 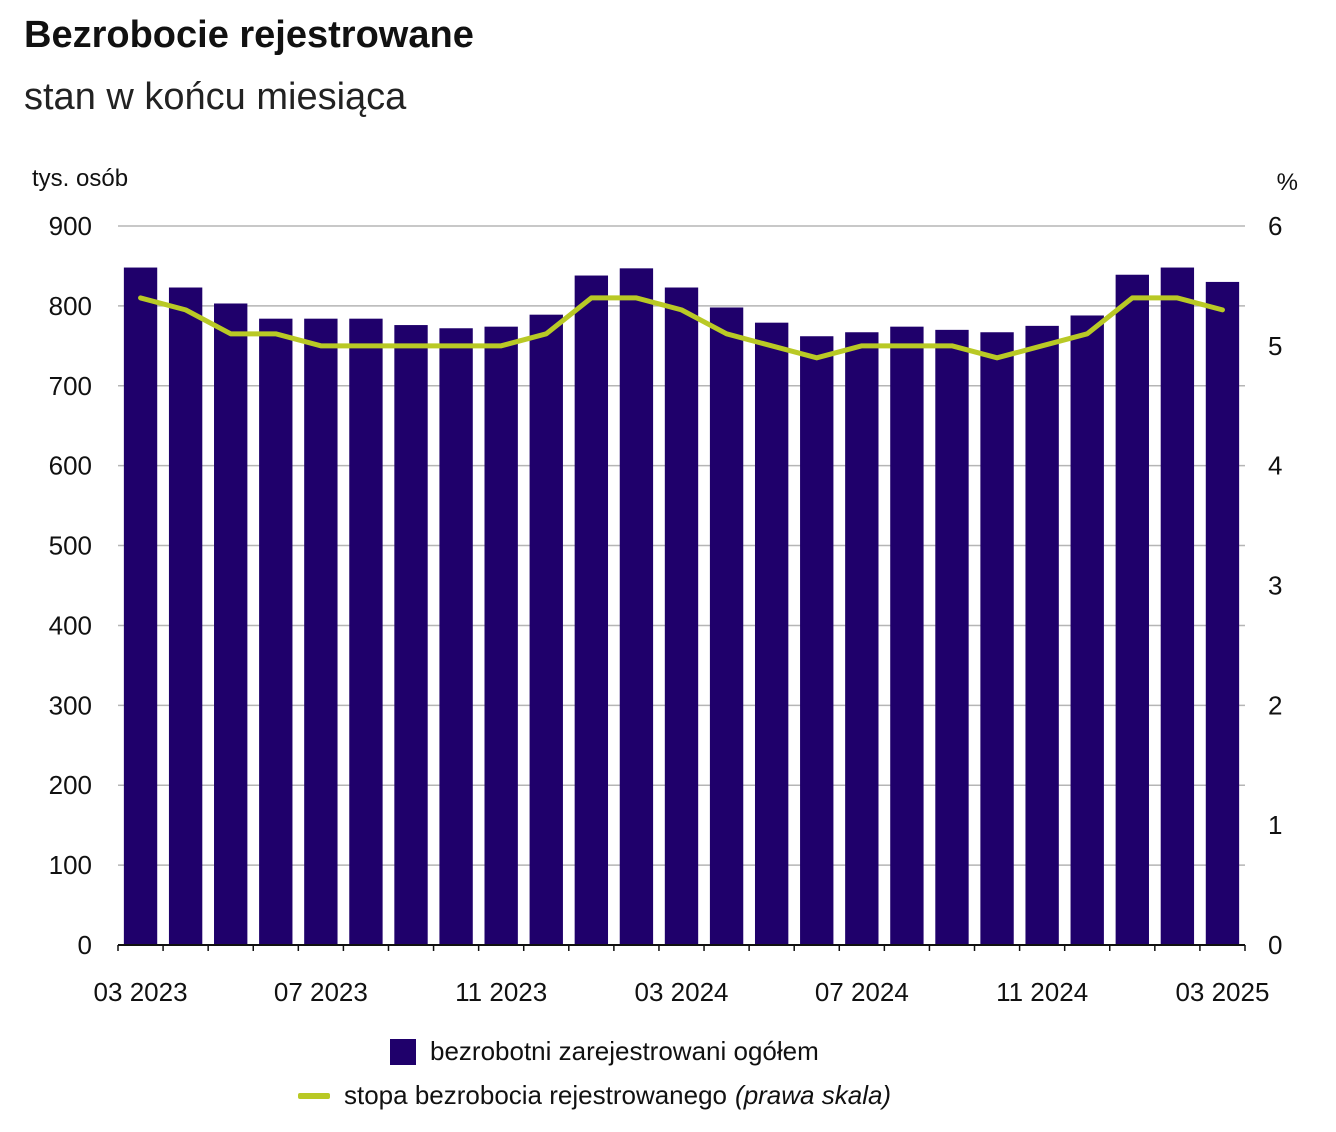 What do you see at coordinates (726, 626) in the screenshot?
I see `bar-04-2024` at bounding box center [726, 626].